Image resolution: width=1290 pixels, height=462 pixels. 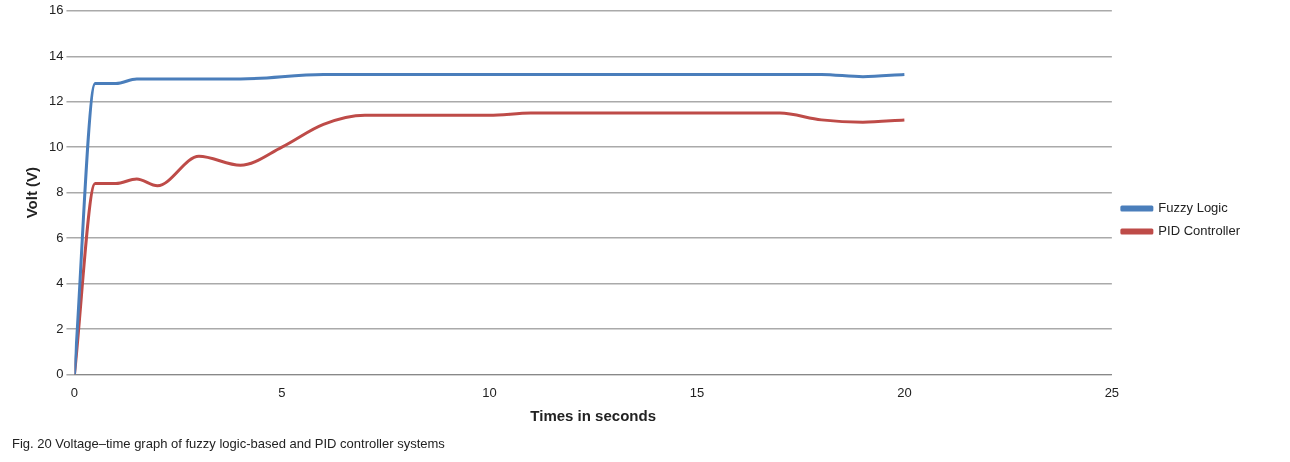 What do you see at coordinates (489, 392) in the screenshot?
I see `x-tick-label: 10` at bounding box center [489, 392].